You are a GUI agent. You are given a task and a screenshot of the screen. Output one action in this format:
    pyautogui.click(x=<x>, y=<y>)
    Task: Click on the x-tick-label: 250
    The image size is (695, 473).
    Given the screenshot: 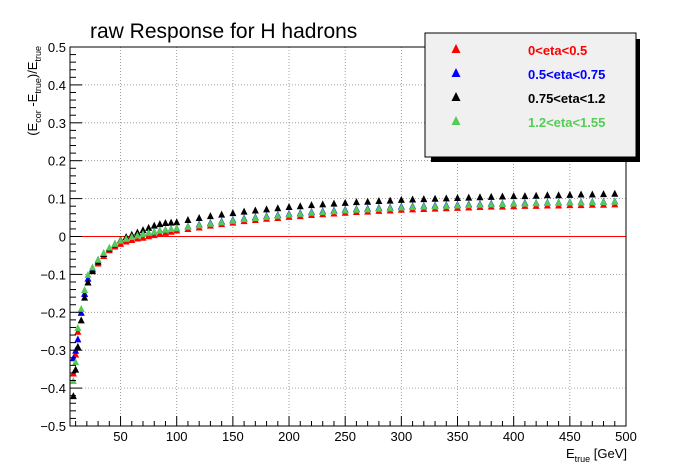 What is the action you would take?
    pyautogui.click(x=345, y=436)
    